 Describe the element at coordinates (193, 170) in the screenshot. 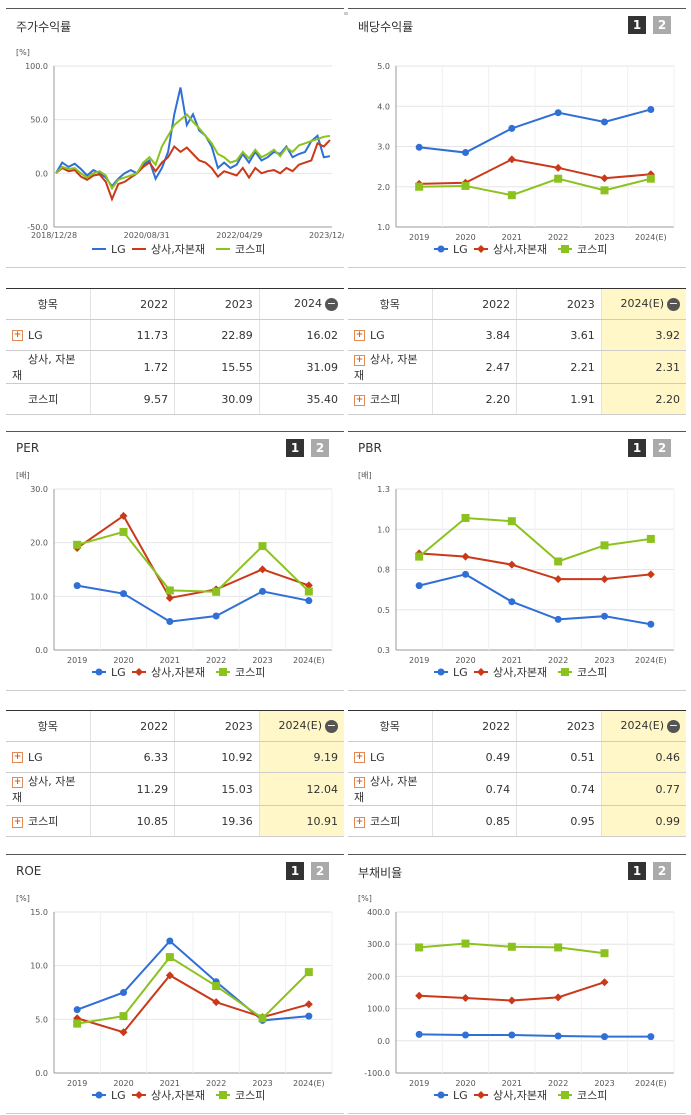

I see `series-line` at that location.